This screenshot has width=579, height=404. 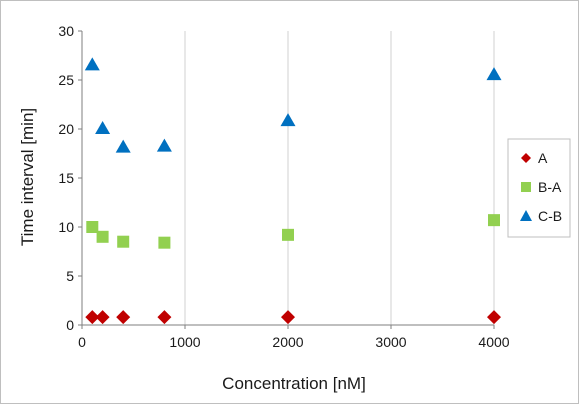 What do you see at coordinates (27, 177) in the screenshot?
I see `y-axis-title: Time interval [min]` at bounding box center [27, 177].